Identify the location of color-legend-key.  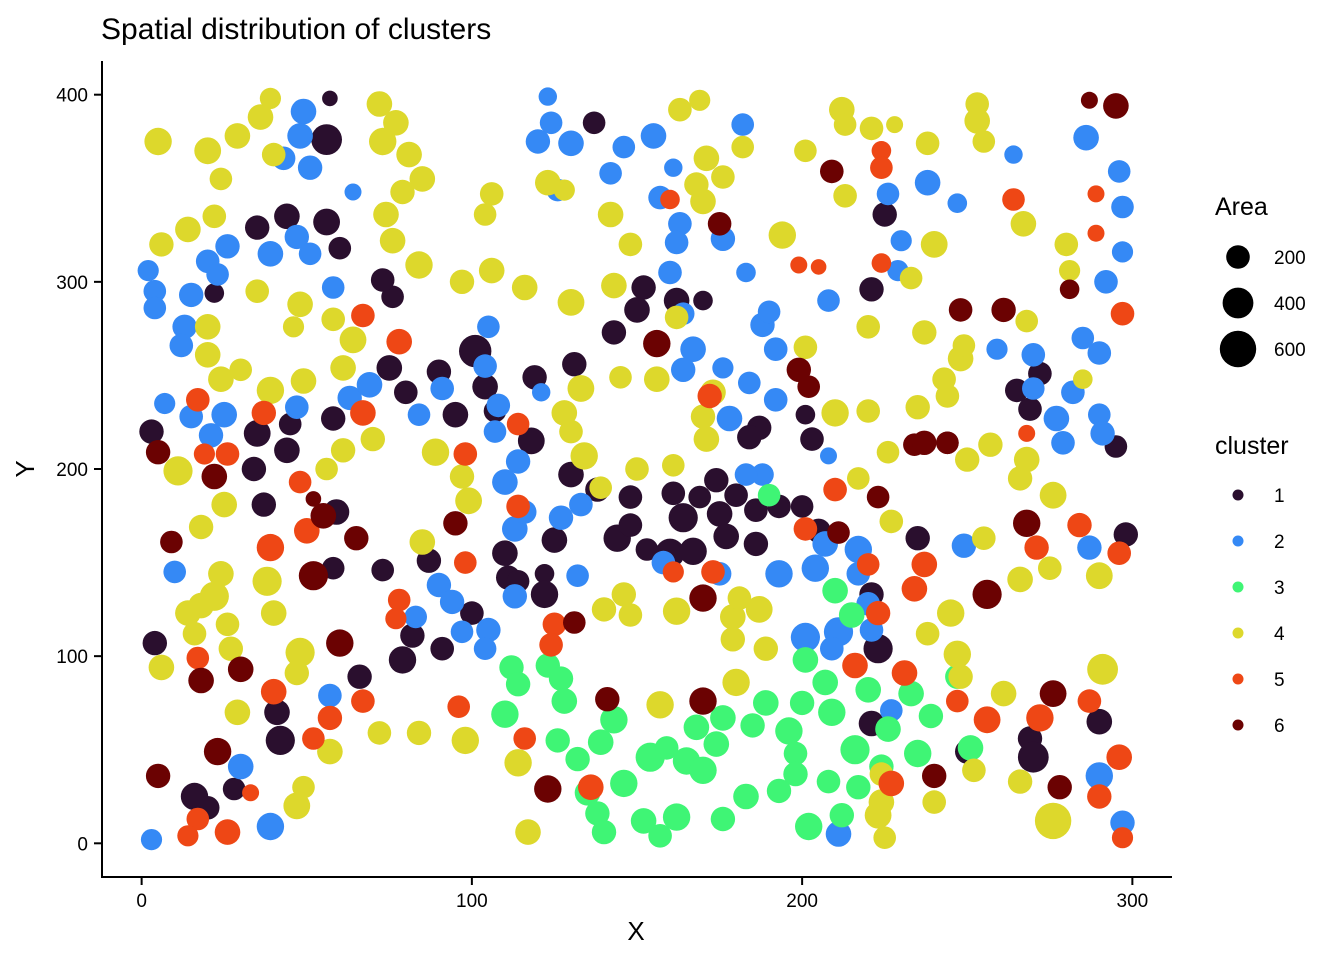
(1238, 541).